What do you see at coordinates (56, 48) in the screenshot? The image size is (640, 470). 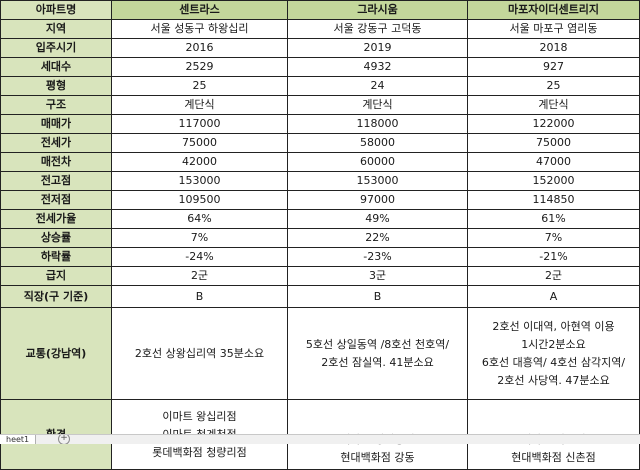 I see `row-label: 입주시기` at bounding box center [56, 48].